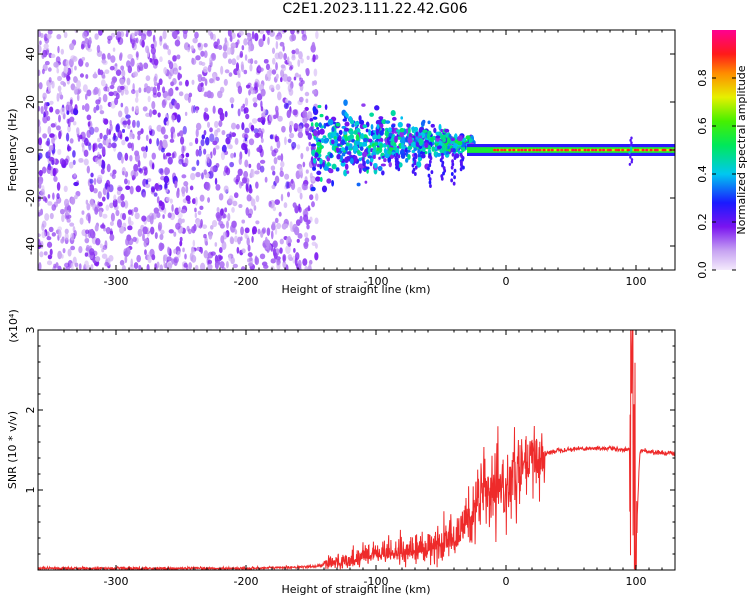 The height and width of the screenshot is (600, 750). I want to click on colorbar-ticks: 0.0 0.2 0.4 0.6 0.8, so click(716, 174).